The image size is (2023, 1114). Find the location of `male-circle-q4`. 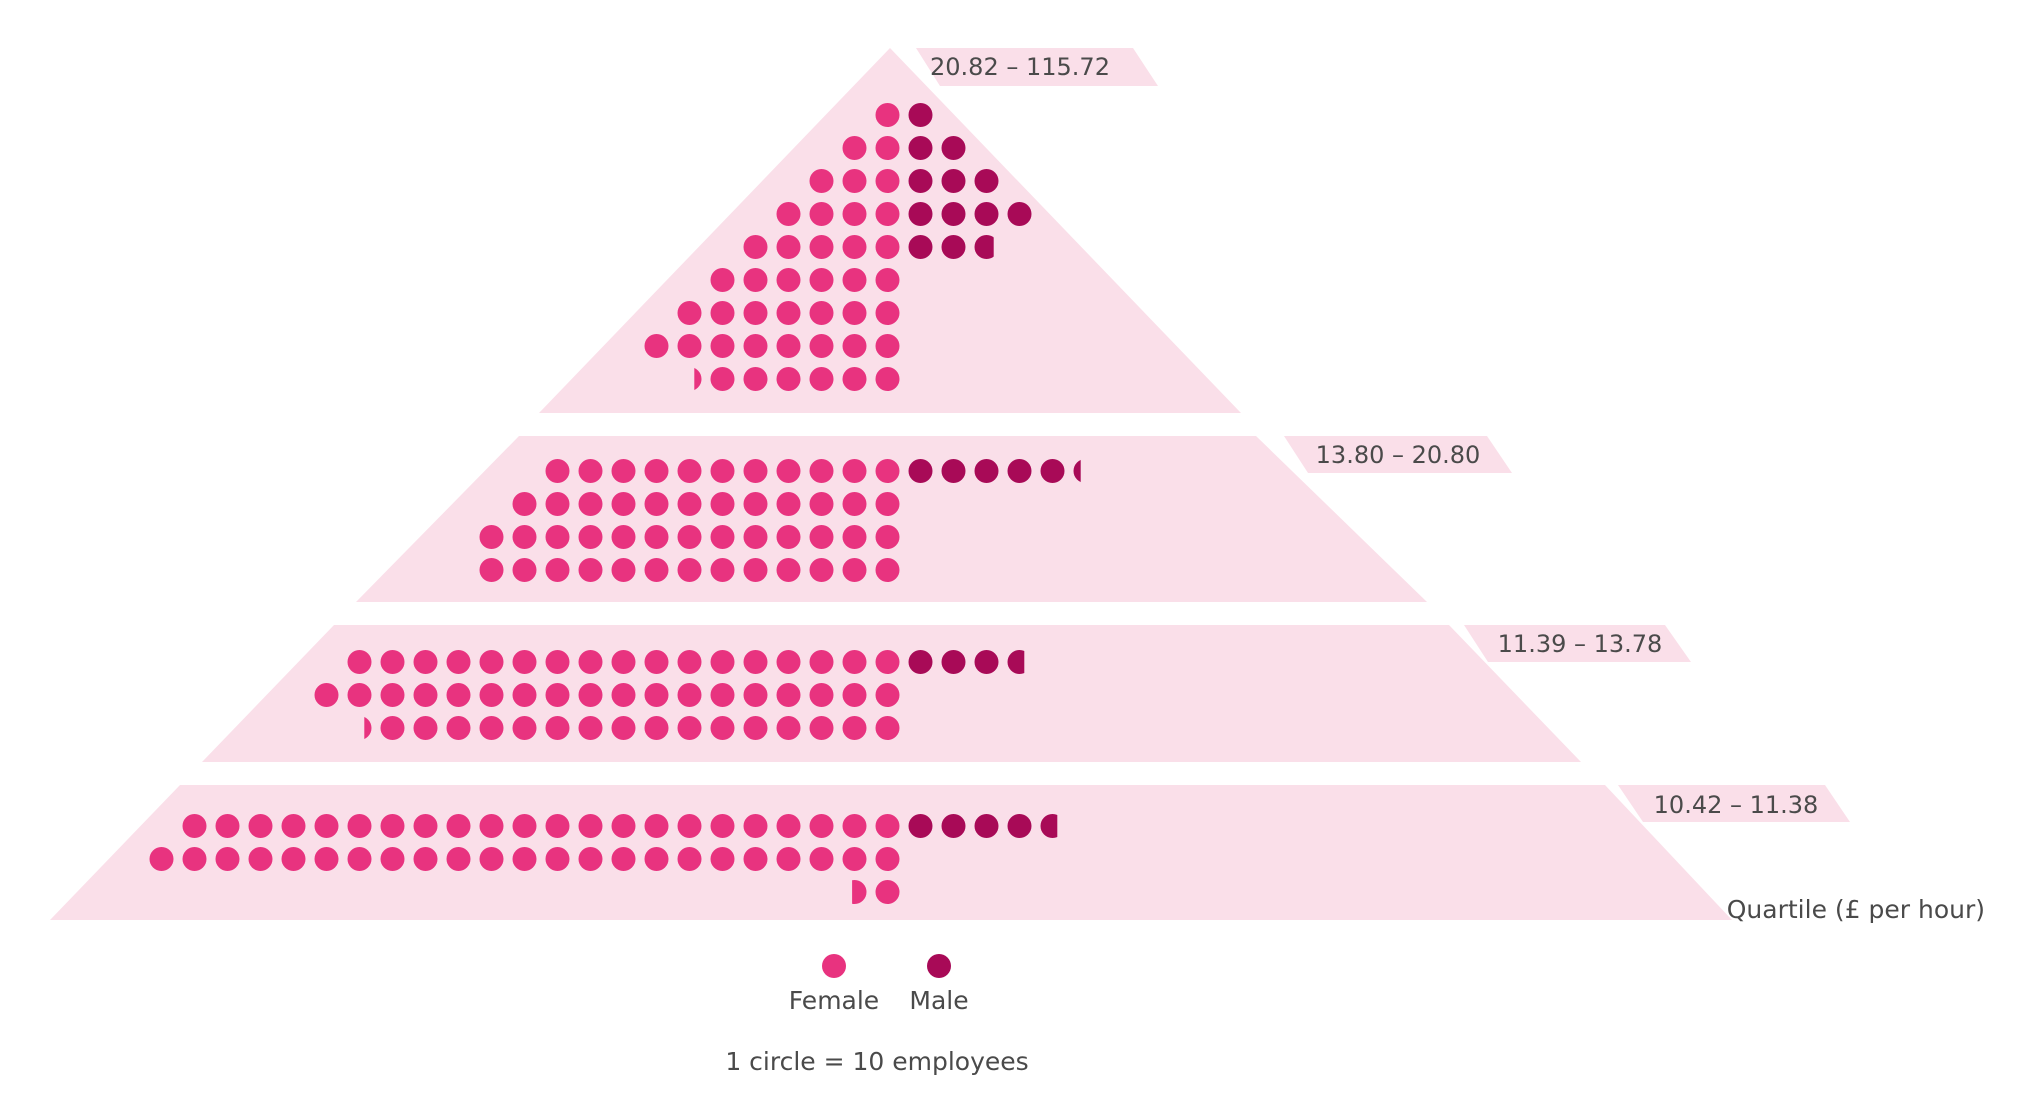

male-circle-q4 is located at coordinates (986, 826).